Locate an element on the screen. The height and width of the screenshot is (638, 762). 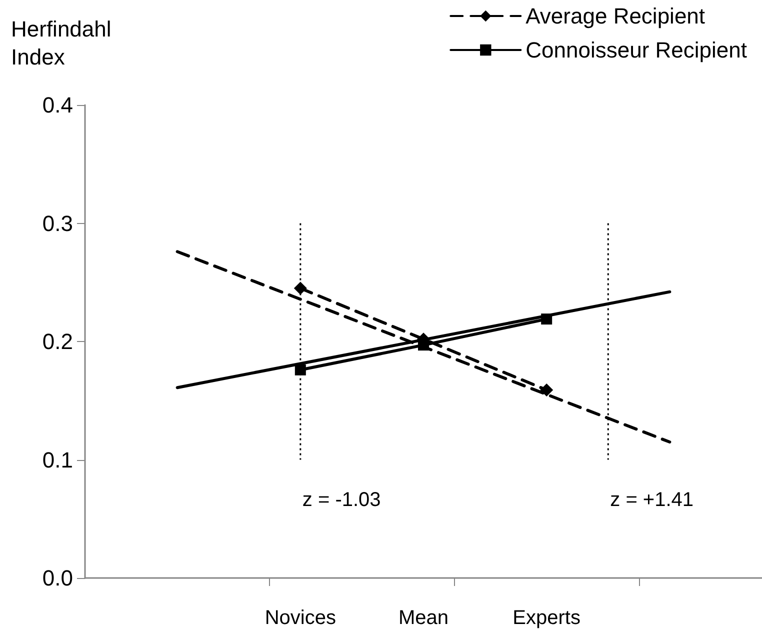
legend-label: Average Recipient is located at coordinates (616, 16).